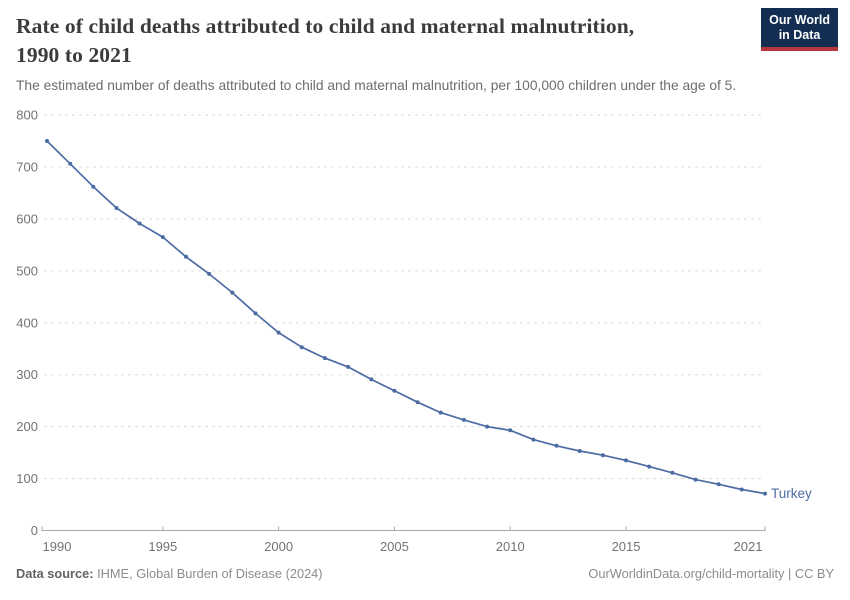 The width and height of the screenshot is (850, 600). I want to click on x-tick-label: 2010, so click(510, 546).